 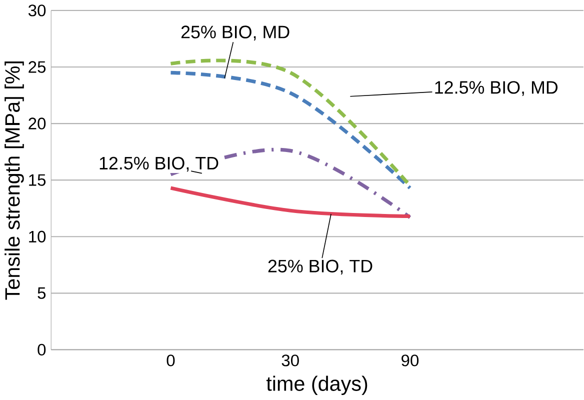 What do you see at coordinates (159, 164) in the screenshot?
I see `series-label: 12.5% BIO, TD` at bounding box center [159, 164].